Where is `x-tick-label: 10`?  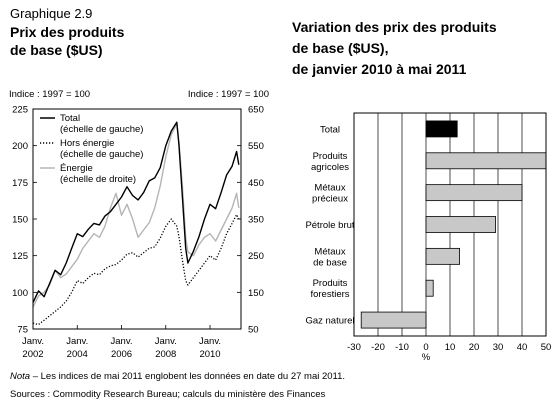 x-tick-label: 10 is located at coordinates (450, 347).